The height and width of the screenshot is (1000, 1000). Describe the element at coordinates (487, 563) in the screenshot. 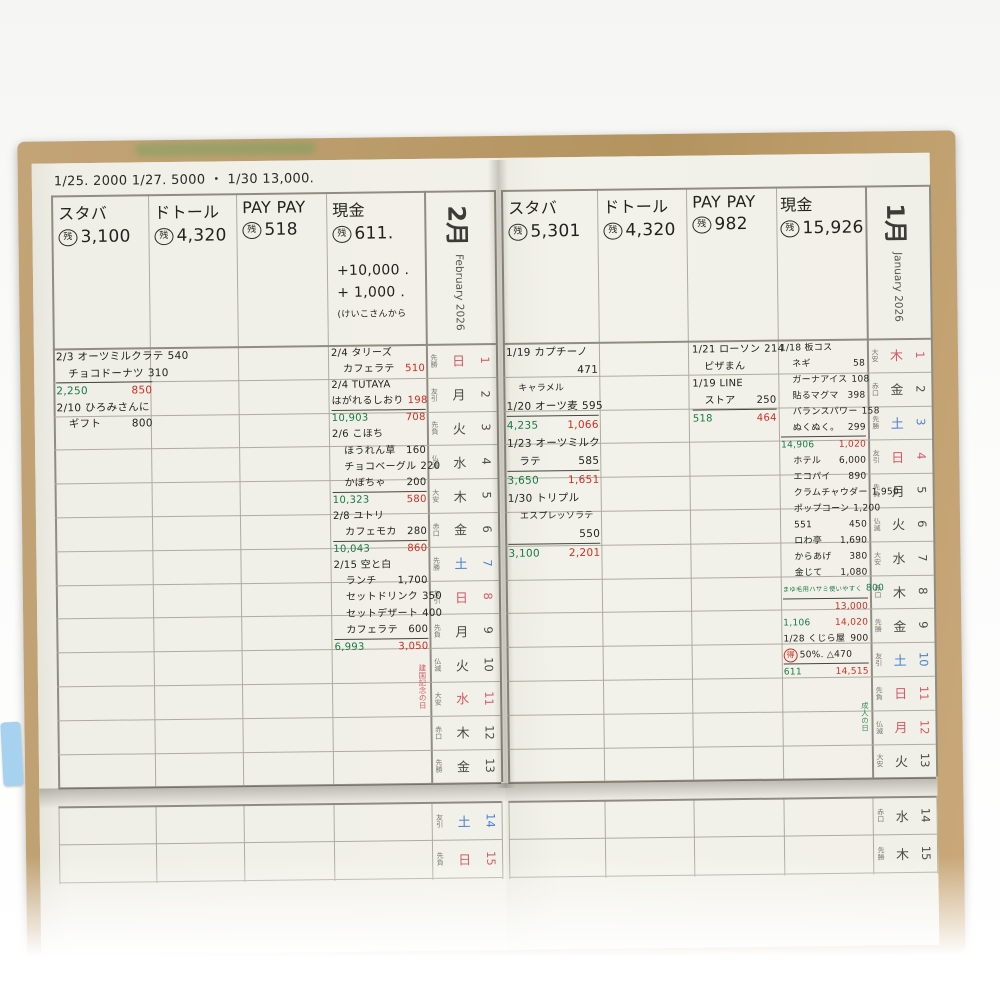

I see `date-number: 7` at that location.